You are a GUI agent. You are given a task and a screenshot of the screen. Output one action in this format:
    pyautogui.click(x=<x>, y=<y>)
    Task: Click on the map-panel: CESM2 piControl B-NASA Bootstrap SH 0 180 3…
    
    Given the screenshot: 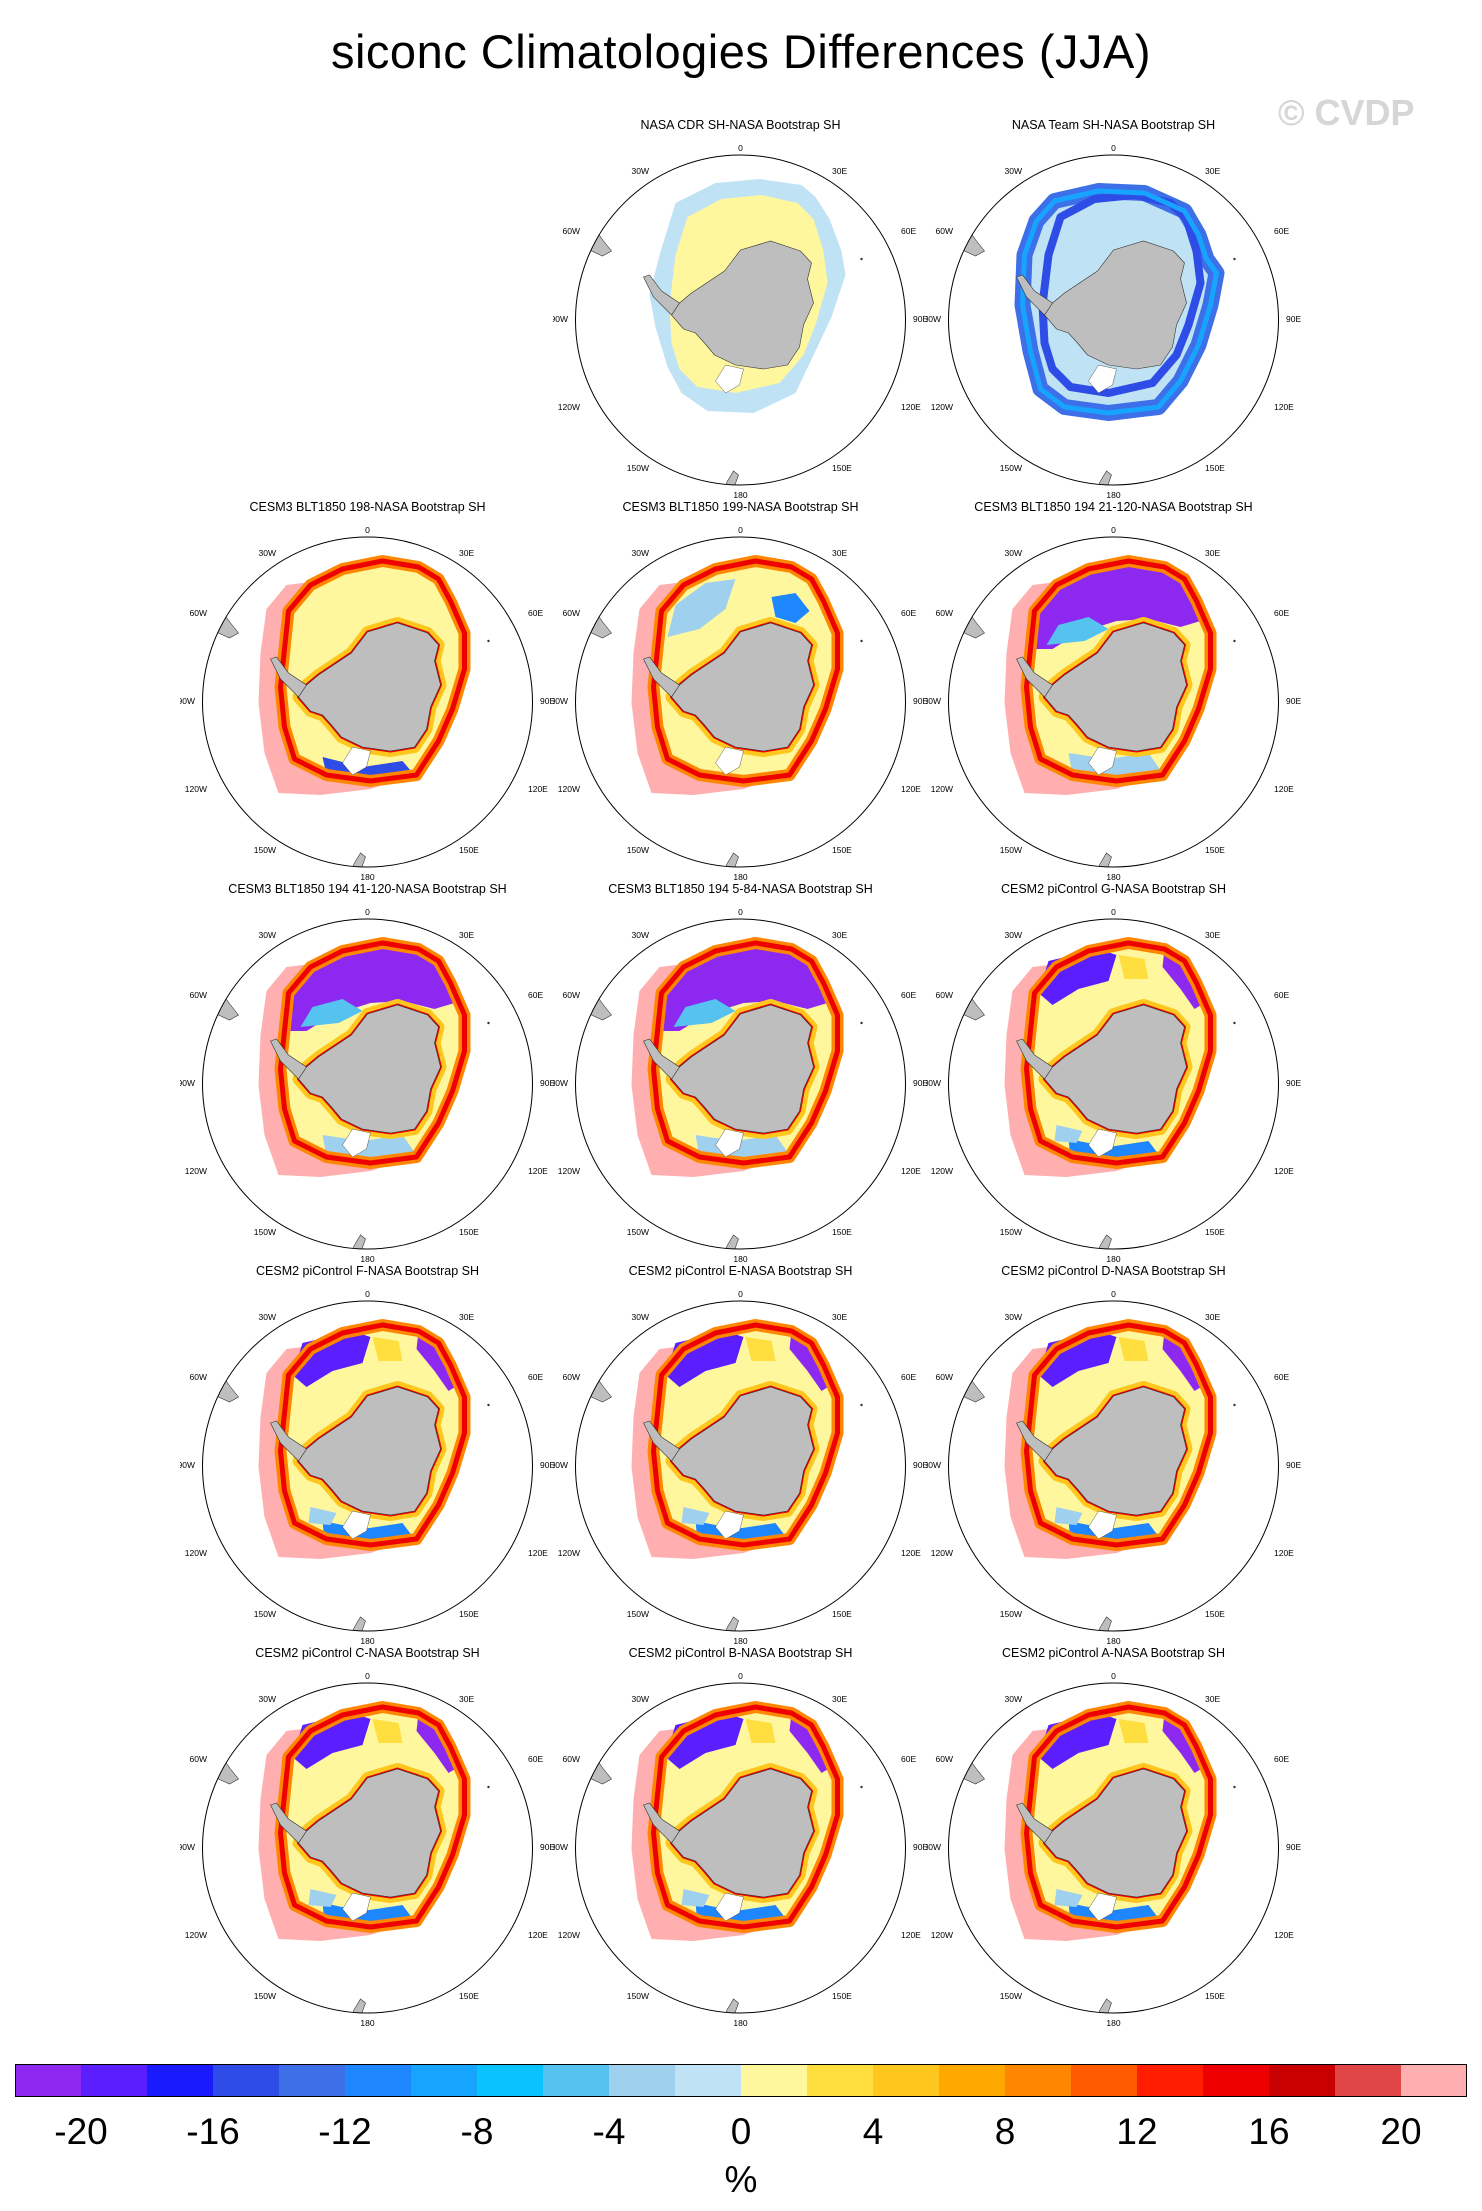 What is the action you would take?
    pyautogui.click(x=740, y=1837)
    